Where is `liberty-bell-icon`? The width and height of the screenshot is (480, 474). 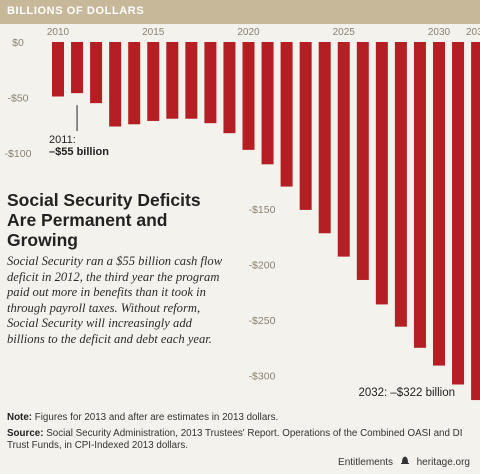
liberty-bell-icon is located at coordinates (405, 461).